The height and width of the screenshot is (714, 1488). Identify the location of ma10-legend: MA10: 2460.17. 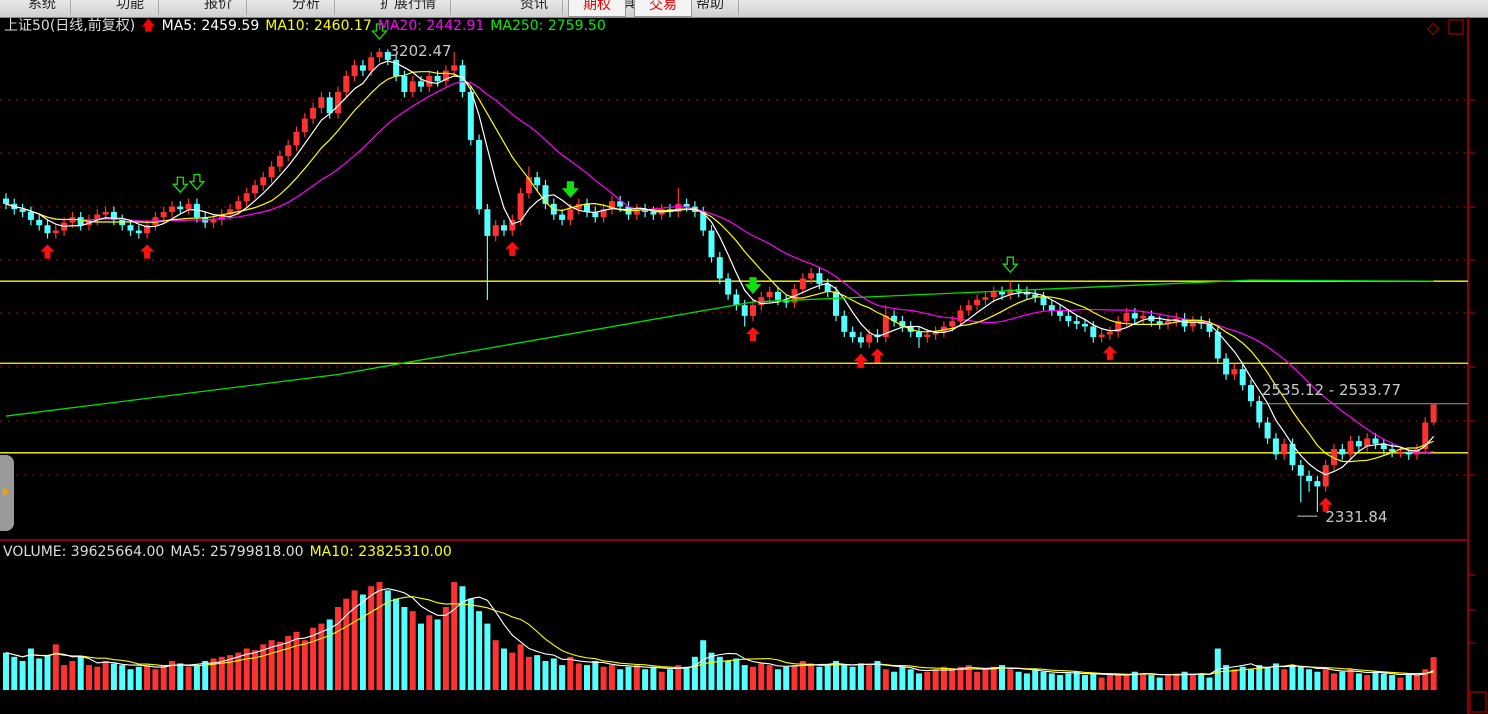
(318, 26).